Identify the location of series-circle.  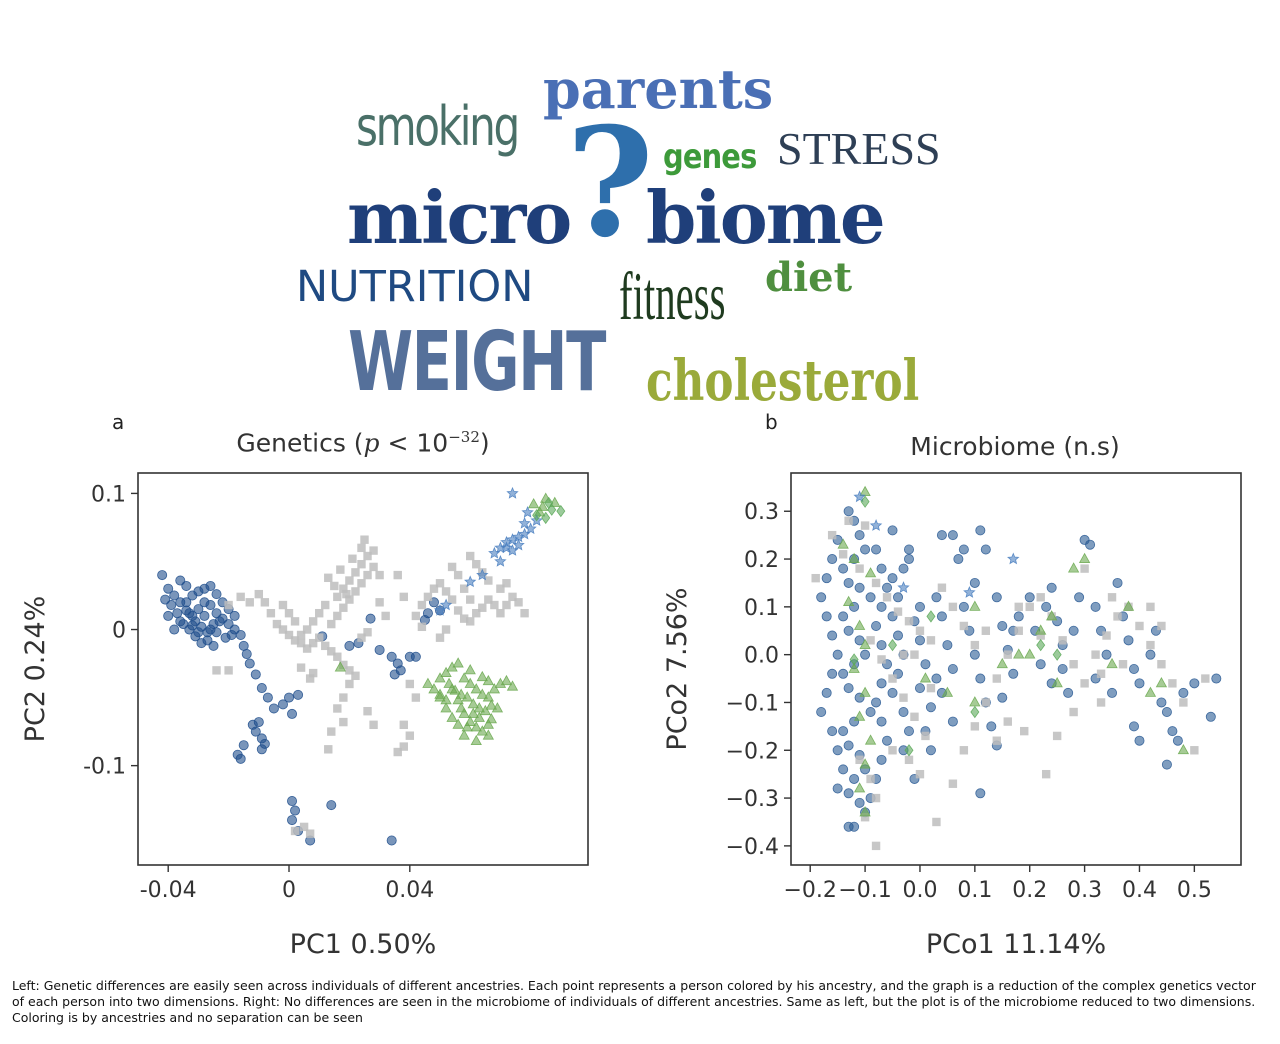
(301, 707).